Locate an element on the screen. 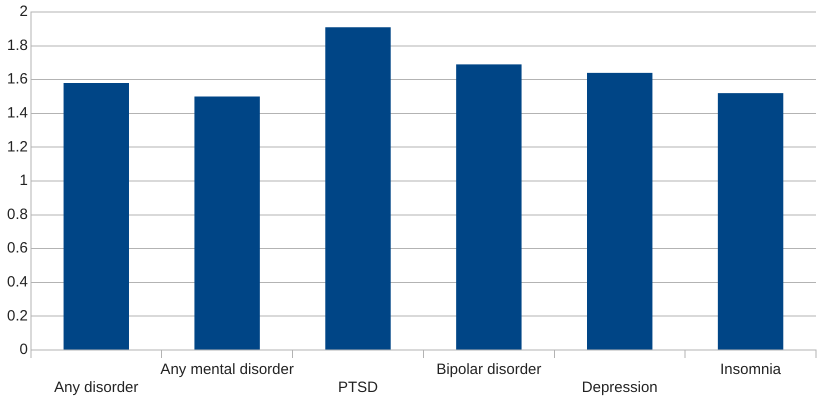 The height and width of the screenshot is (400, 818). y-tick-label: 1.6 is located at coordinates (17, 79).